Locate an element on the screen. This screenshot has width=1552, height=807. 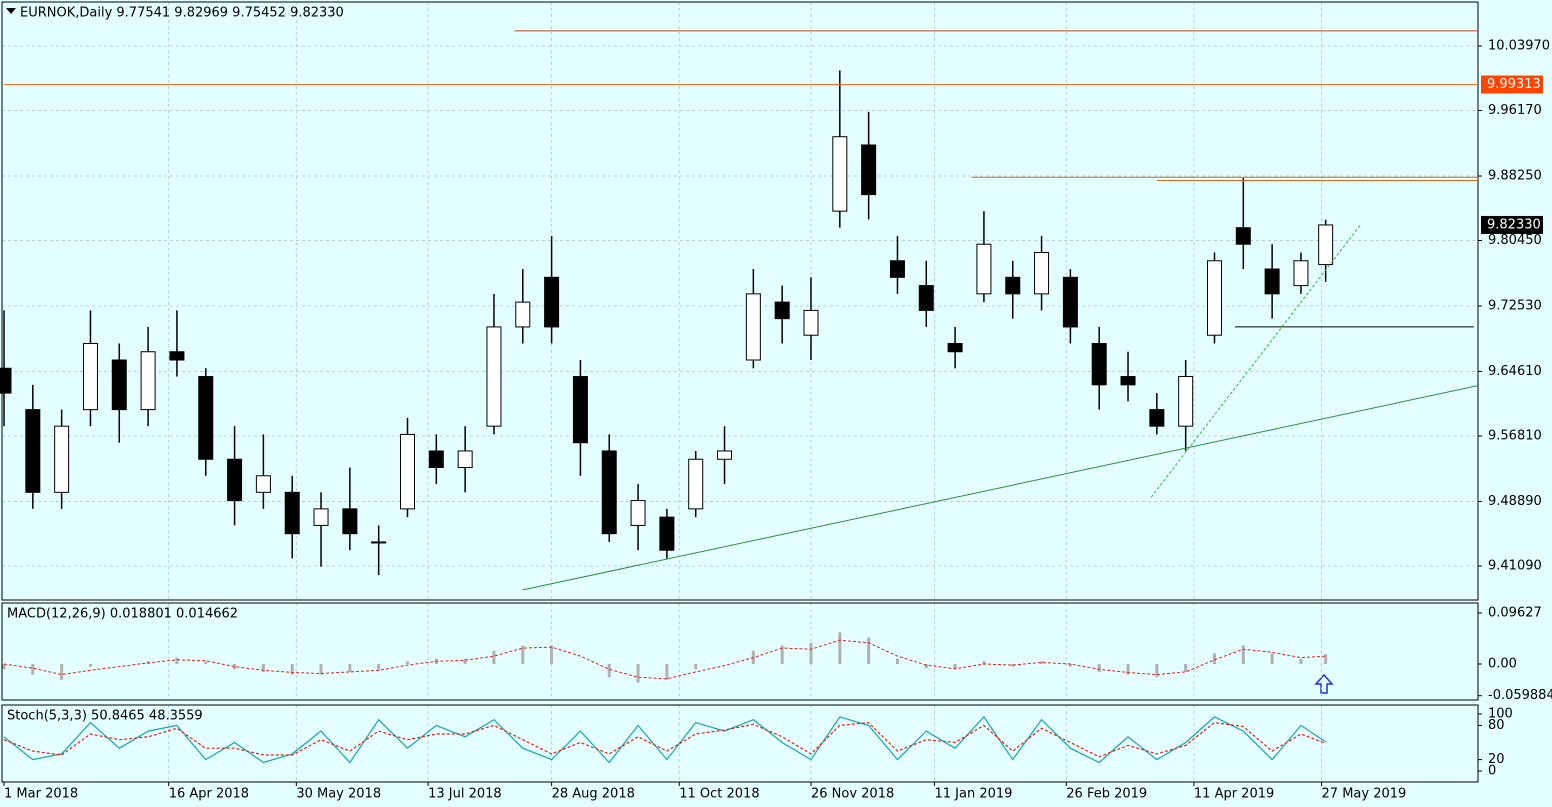
y-tick-label: 9.56810 is located at coordinates (1515, 436).